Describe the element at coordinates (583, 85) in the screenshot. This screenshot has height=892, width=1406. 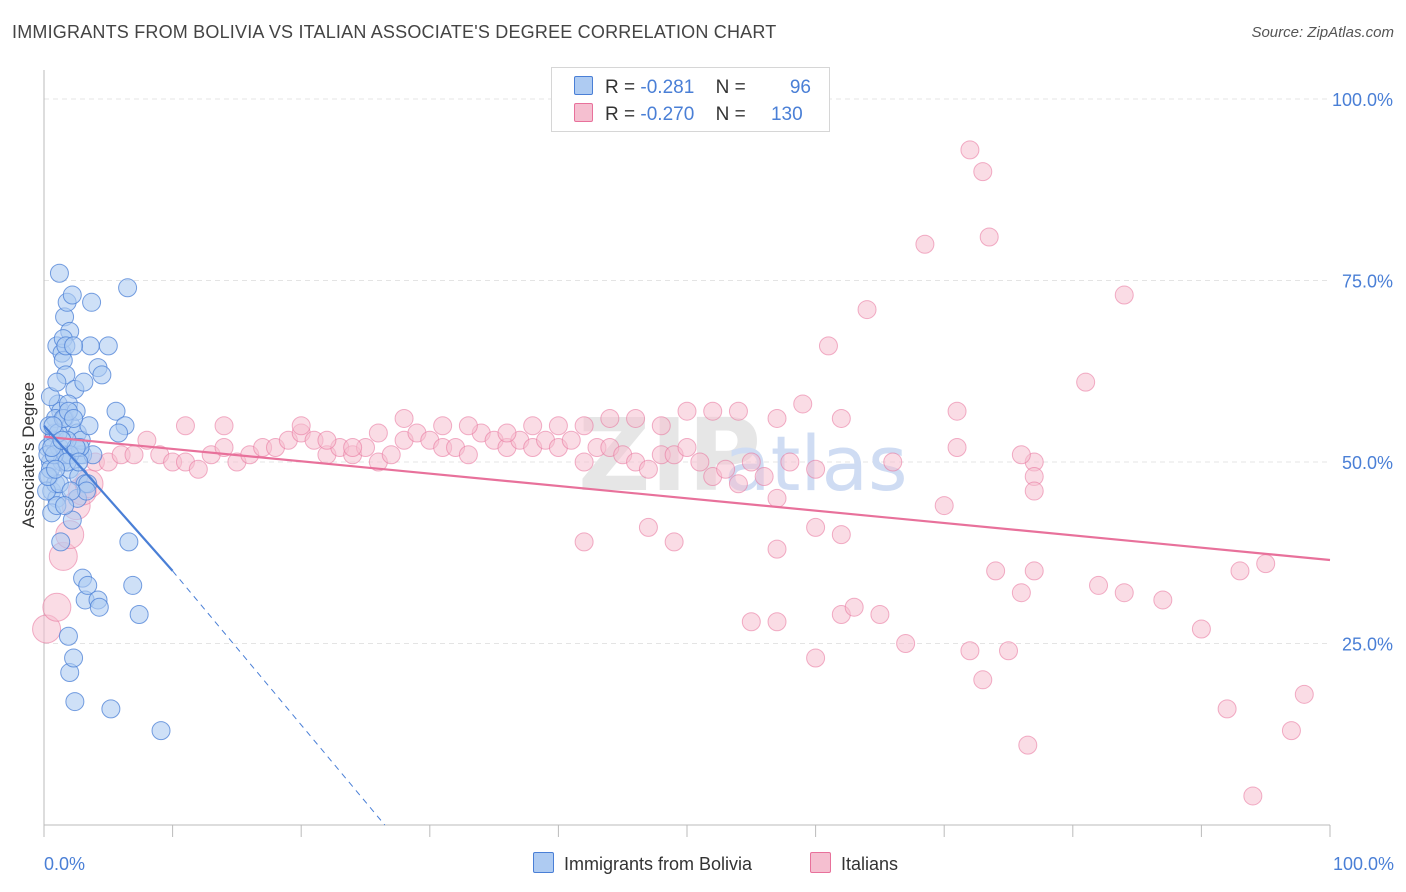
I see `legend-swatch-blue` at that location.